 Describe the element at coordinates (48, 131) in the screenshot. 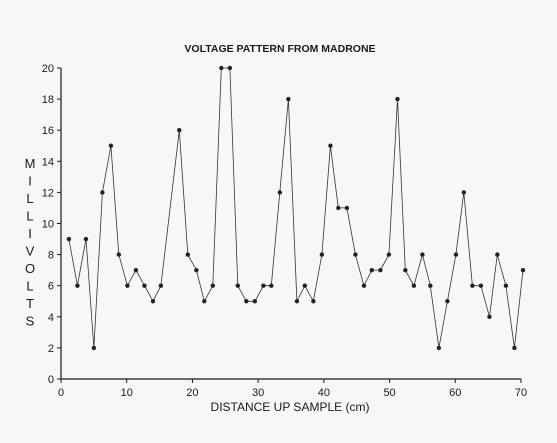

I see `y-tick-label: 16` at that location.